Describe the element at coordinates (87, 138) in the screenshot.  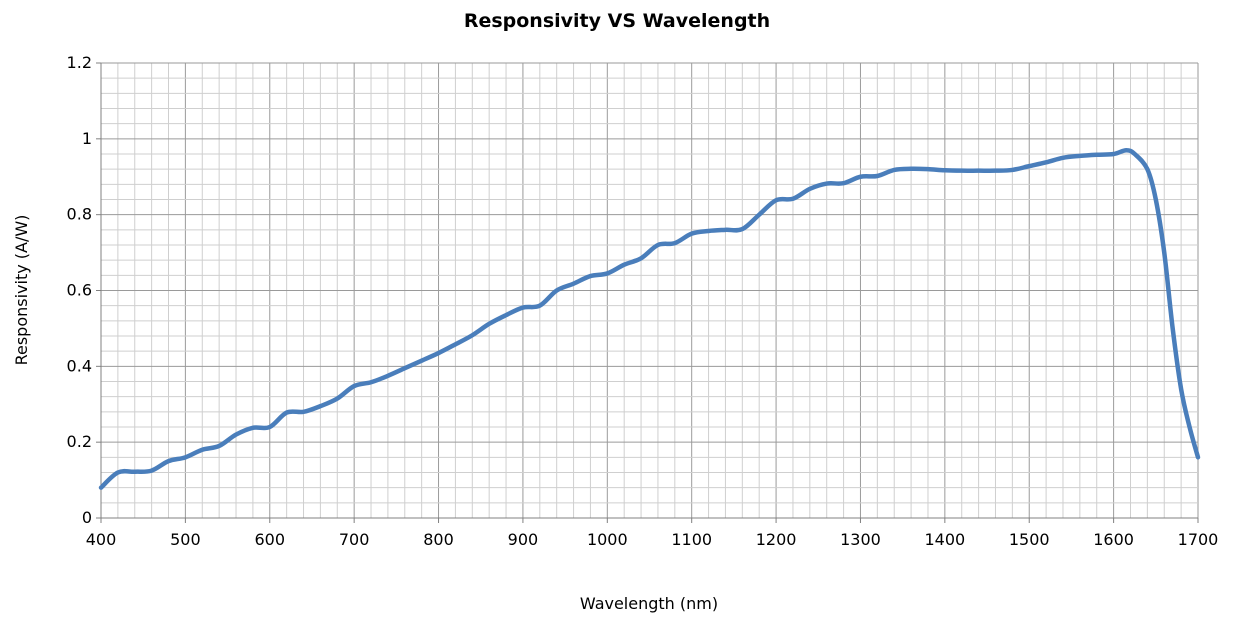
I see `y-tick-label: 1` at that location.